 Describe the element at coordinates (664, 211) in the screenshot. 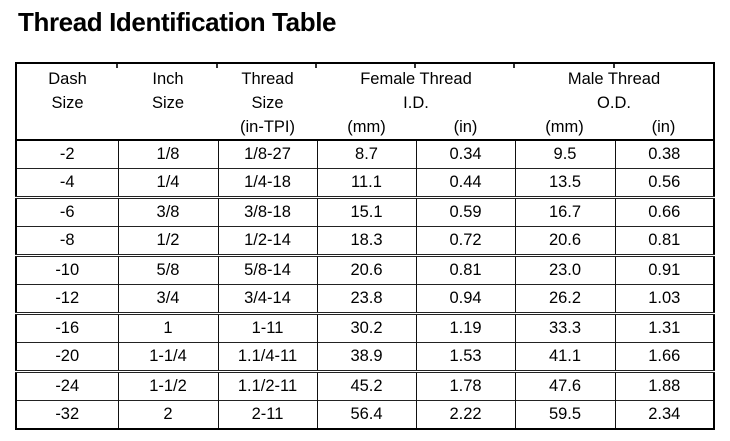

I see `table-cell: 0.66` at that location.